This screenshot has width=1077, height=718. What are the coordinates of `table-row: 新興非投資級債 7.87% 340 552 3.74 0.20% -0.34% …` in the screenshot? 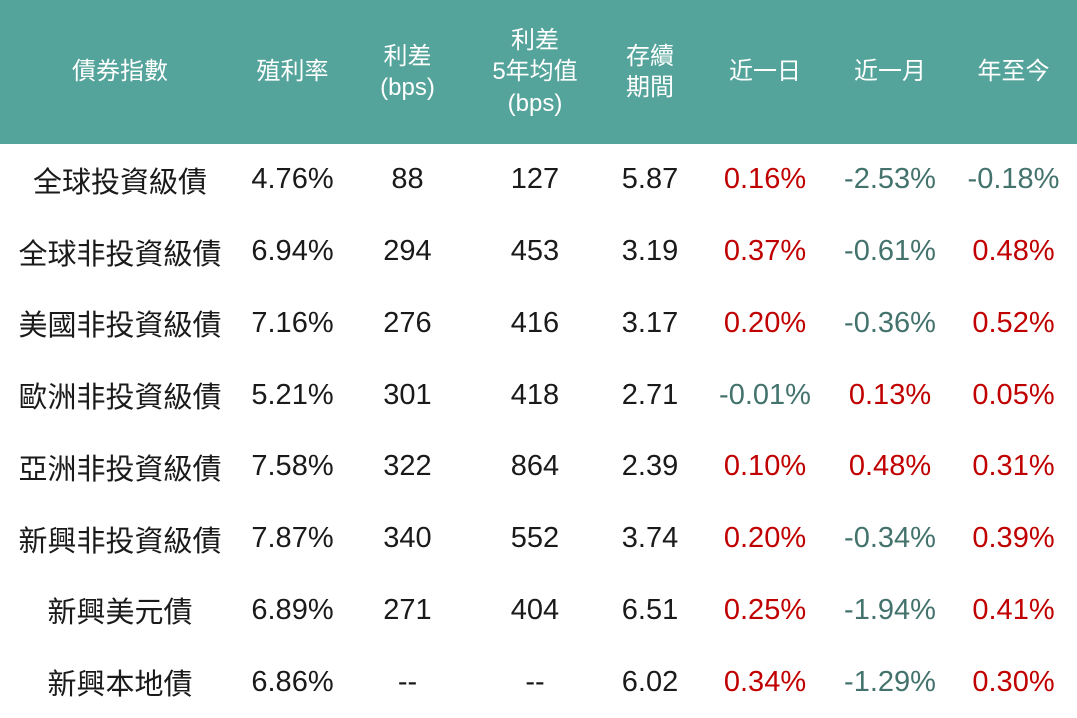 It's located at (538, 539).